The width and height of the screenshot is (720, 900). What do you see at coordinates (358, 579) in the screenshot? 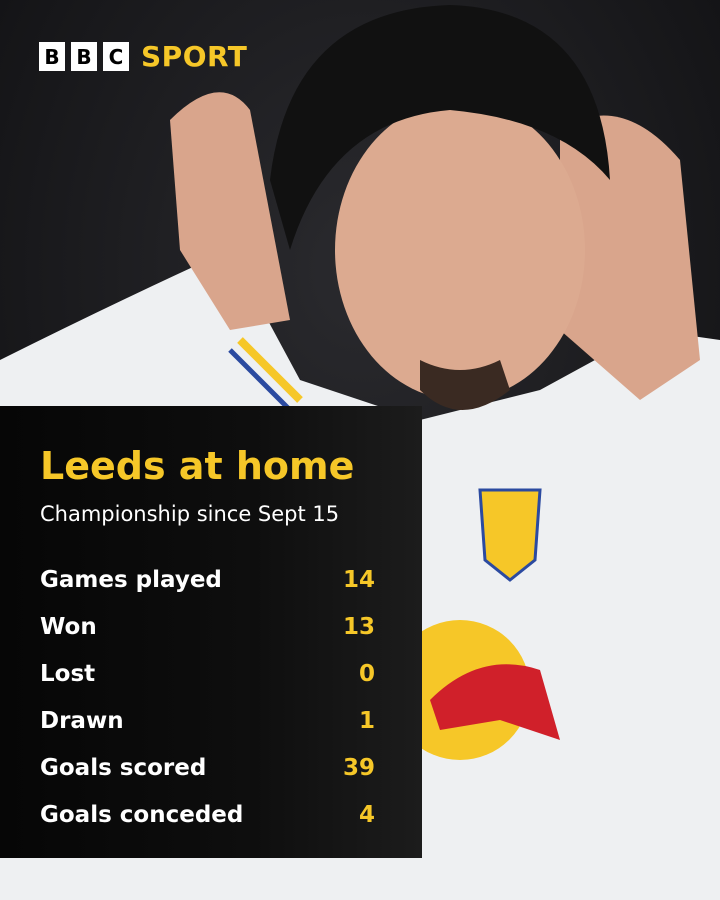
I see `stat-value: 14` at bounding box center [358, 579].